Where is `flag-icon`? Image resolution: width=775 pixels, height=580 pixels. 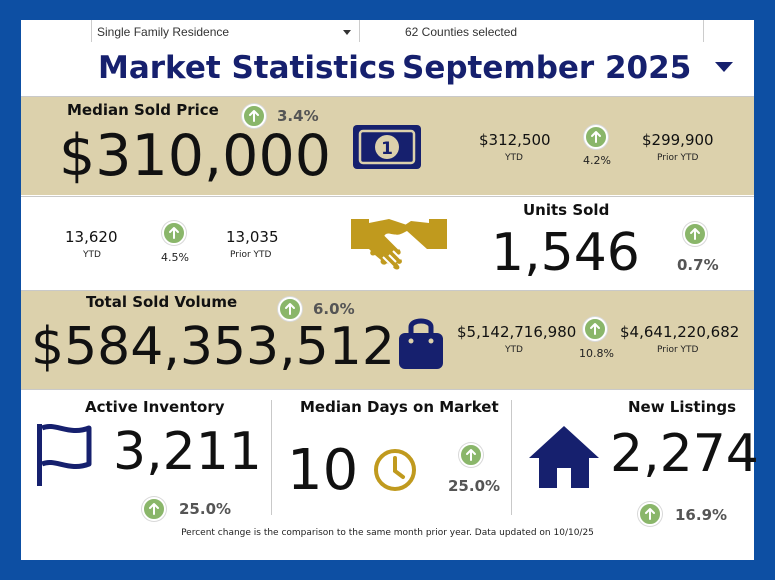 flag-icon is located at coordinates (64, 455).